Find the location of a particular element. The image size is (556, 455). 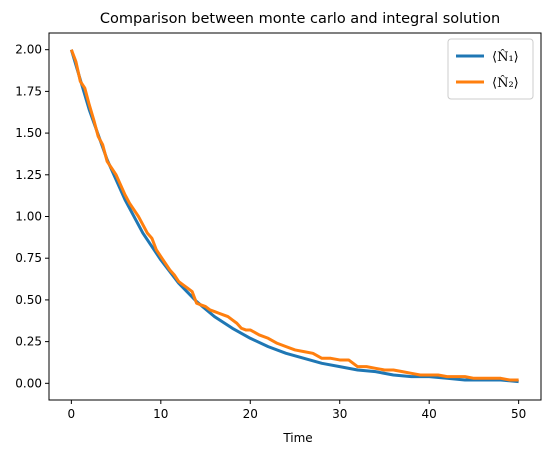

y-tick-label: 1.75 is located at coordinates (28, 91).